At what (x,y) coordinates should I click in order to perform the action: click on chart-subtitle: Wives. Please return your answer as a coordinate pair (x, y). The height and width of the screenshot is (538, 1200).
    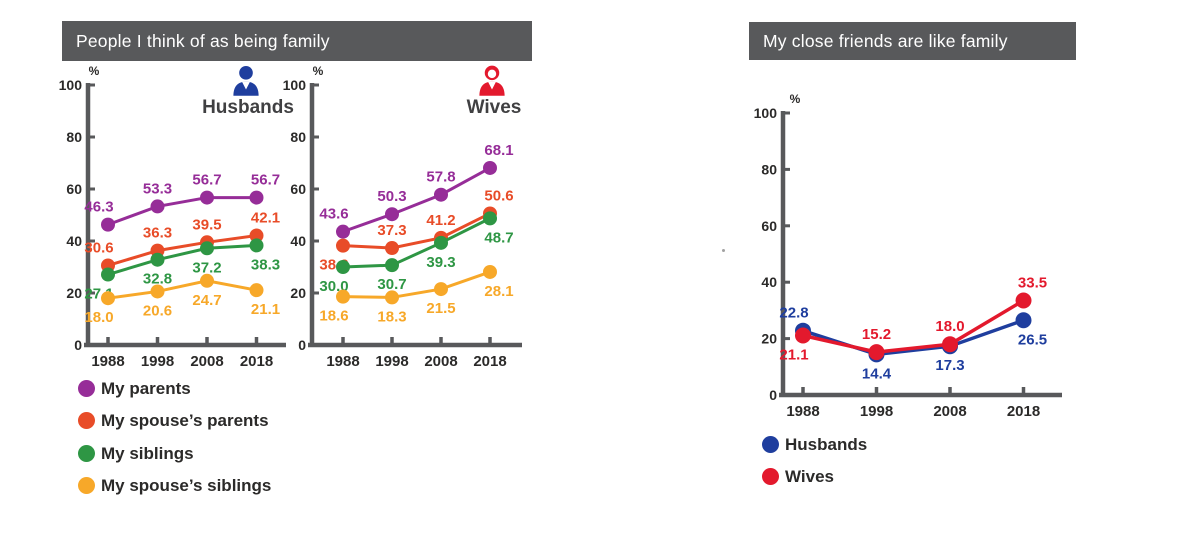
    Looking at the image, I should click on (494, 107).